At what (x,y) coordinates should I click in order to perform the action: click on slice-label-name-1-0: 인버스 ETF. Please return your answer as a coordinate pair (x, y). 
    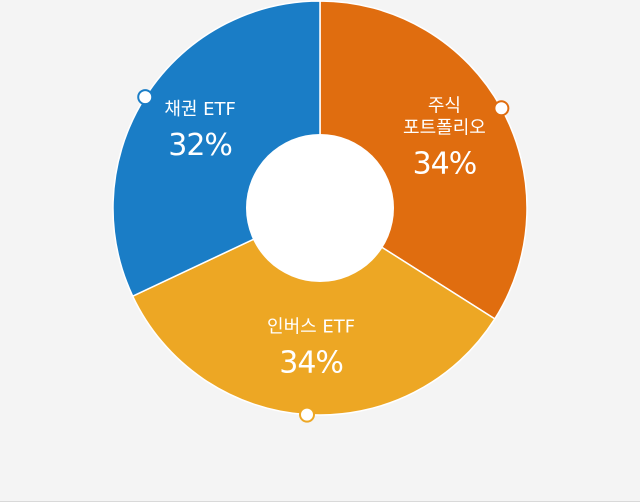
    Looking at the image, I should click on (311, 327).